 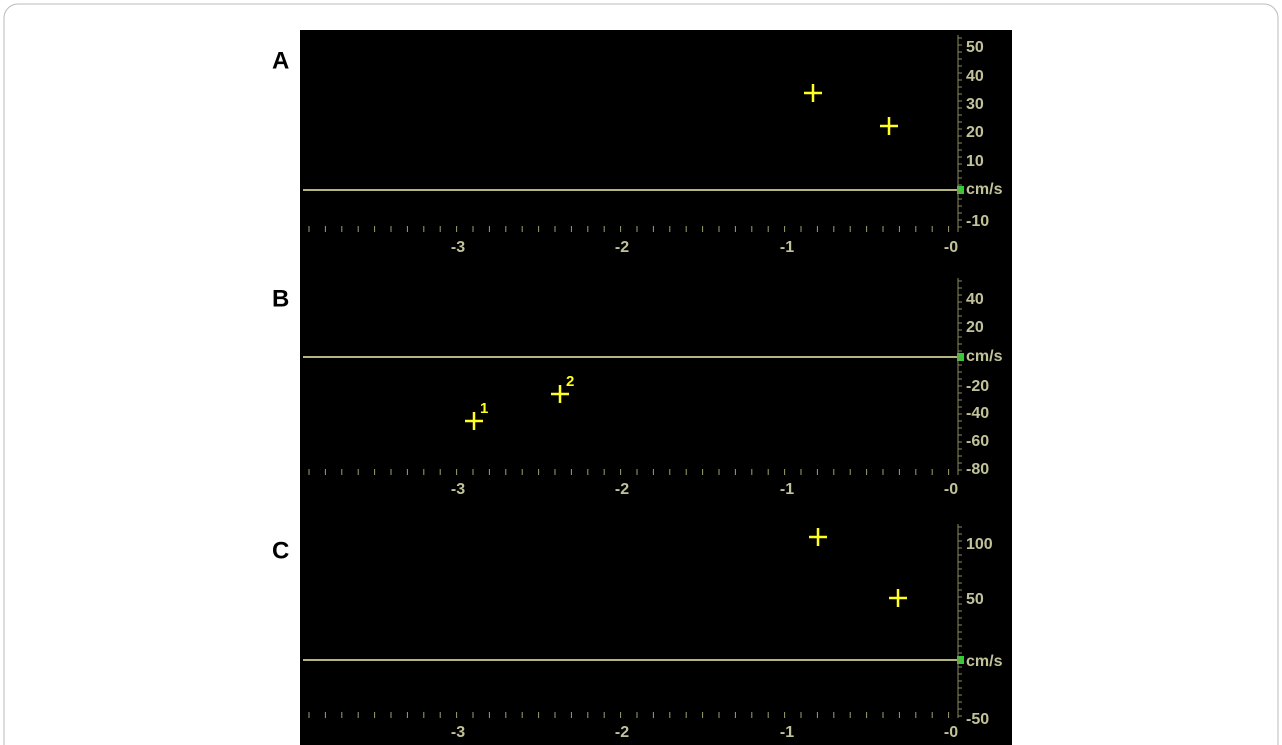 I want to click on panel-label: B, so click(x=280, y=298).